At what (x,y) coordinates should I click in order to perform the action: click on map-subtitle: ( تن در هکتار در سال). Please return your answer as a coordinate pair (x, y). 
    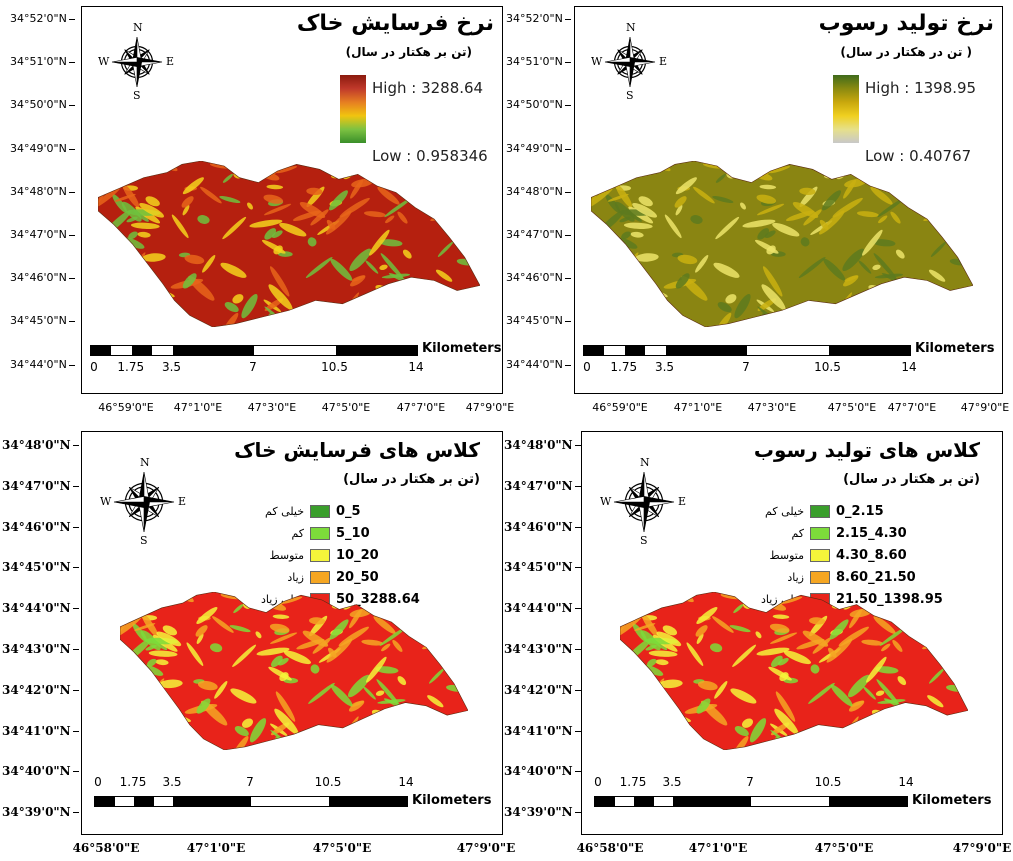
    Looking at the image, I should click on (906, 52).